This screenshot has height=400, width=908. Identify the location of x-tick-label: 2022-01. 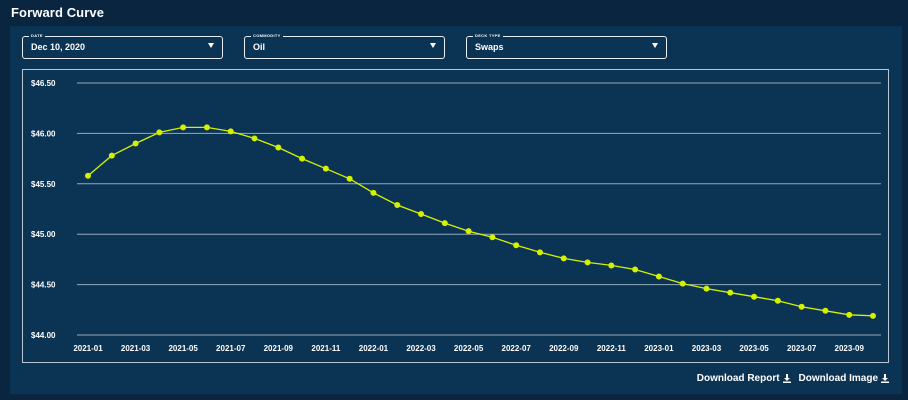
(374, 348).